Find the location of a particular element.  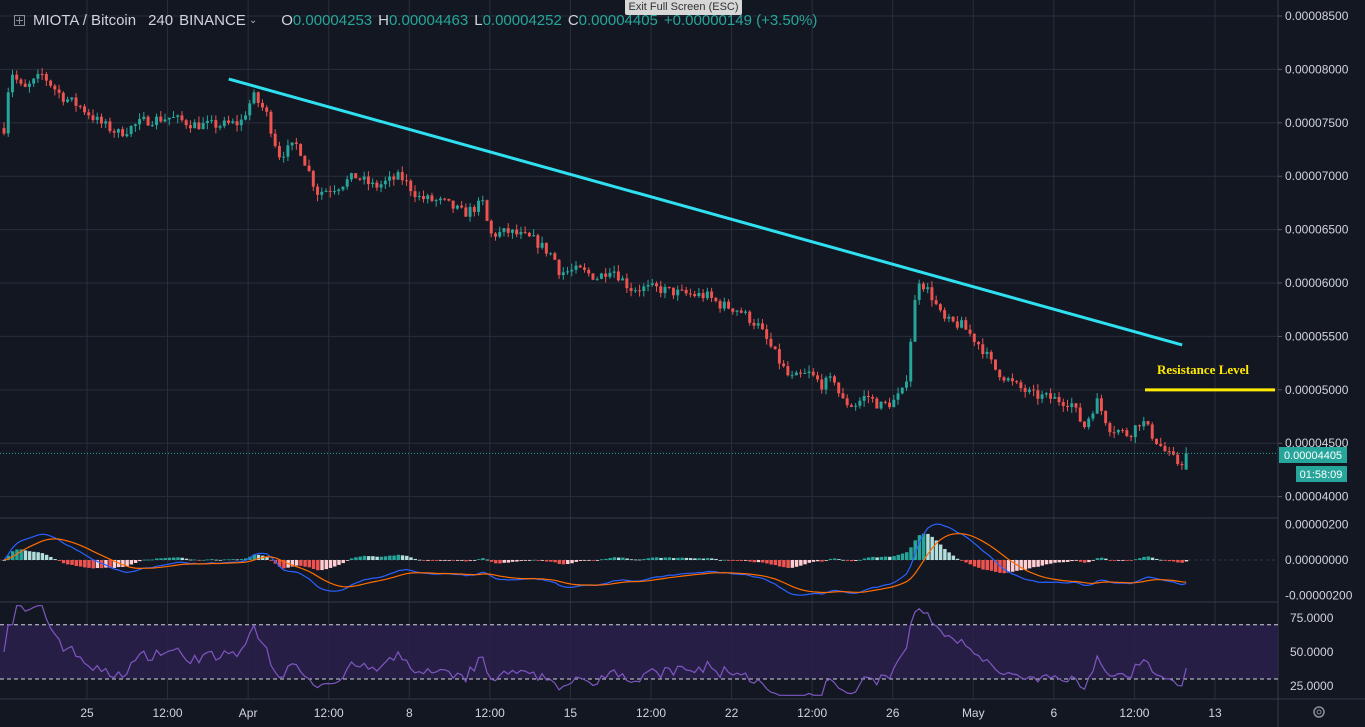

exchange-label: BINANCE is located at coordinates (212, 20).